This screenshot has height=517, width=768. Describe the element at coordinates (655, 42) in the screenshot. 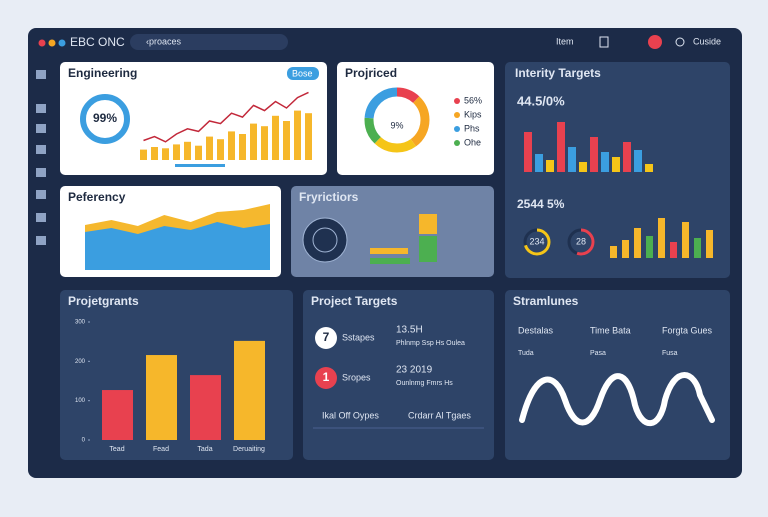

I see `avatar` at that location.